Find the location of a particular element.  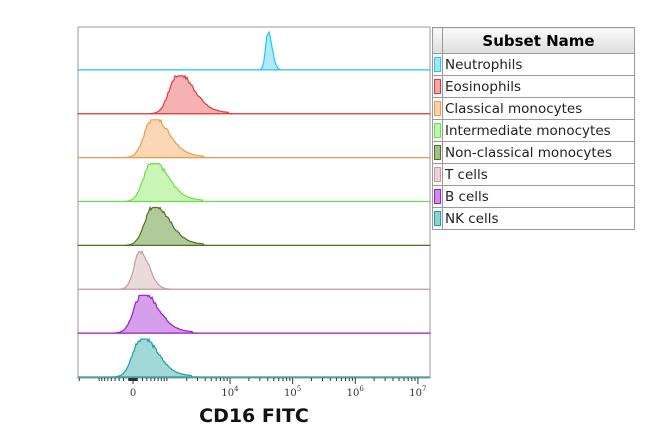

legend-row: Non-classical monocytes is located at coordinates (533, 152).